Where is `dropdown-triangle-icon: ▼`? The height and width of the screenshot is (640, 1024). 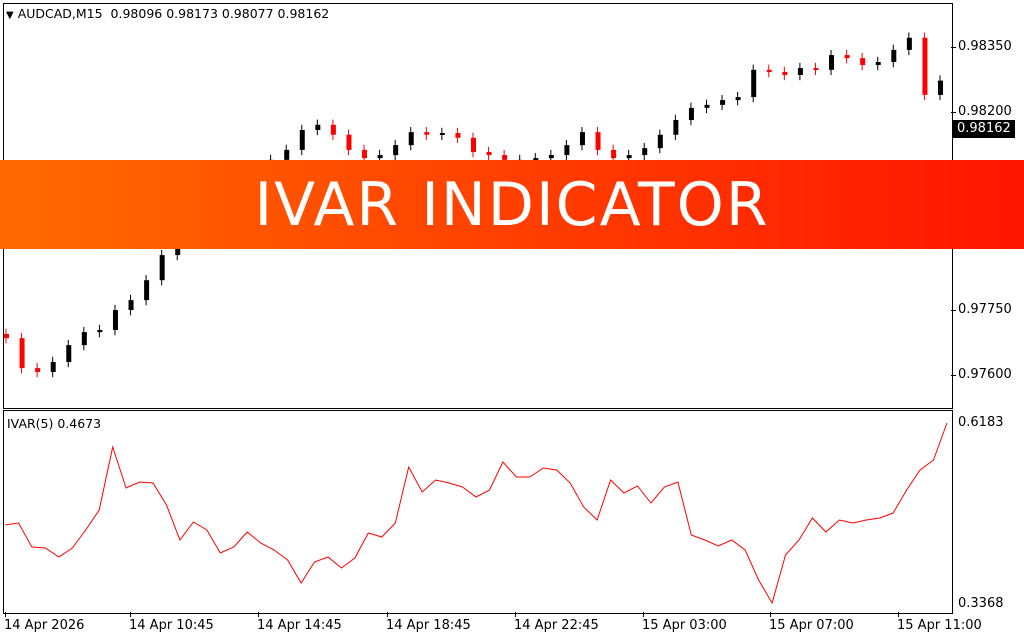 dropdown-triangle-icon: ▼ is located at coordinates (10, 15).